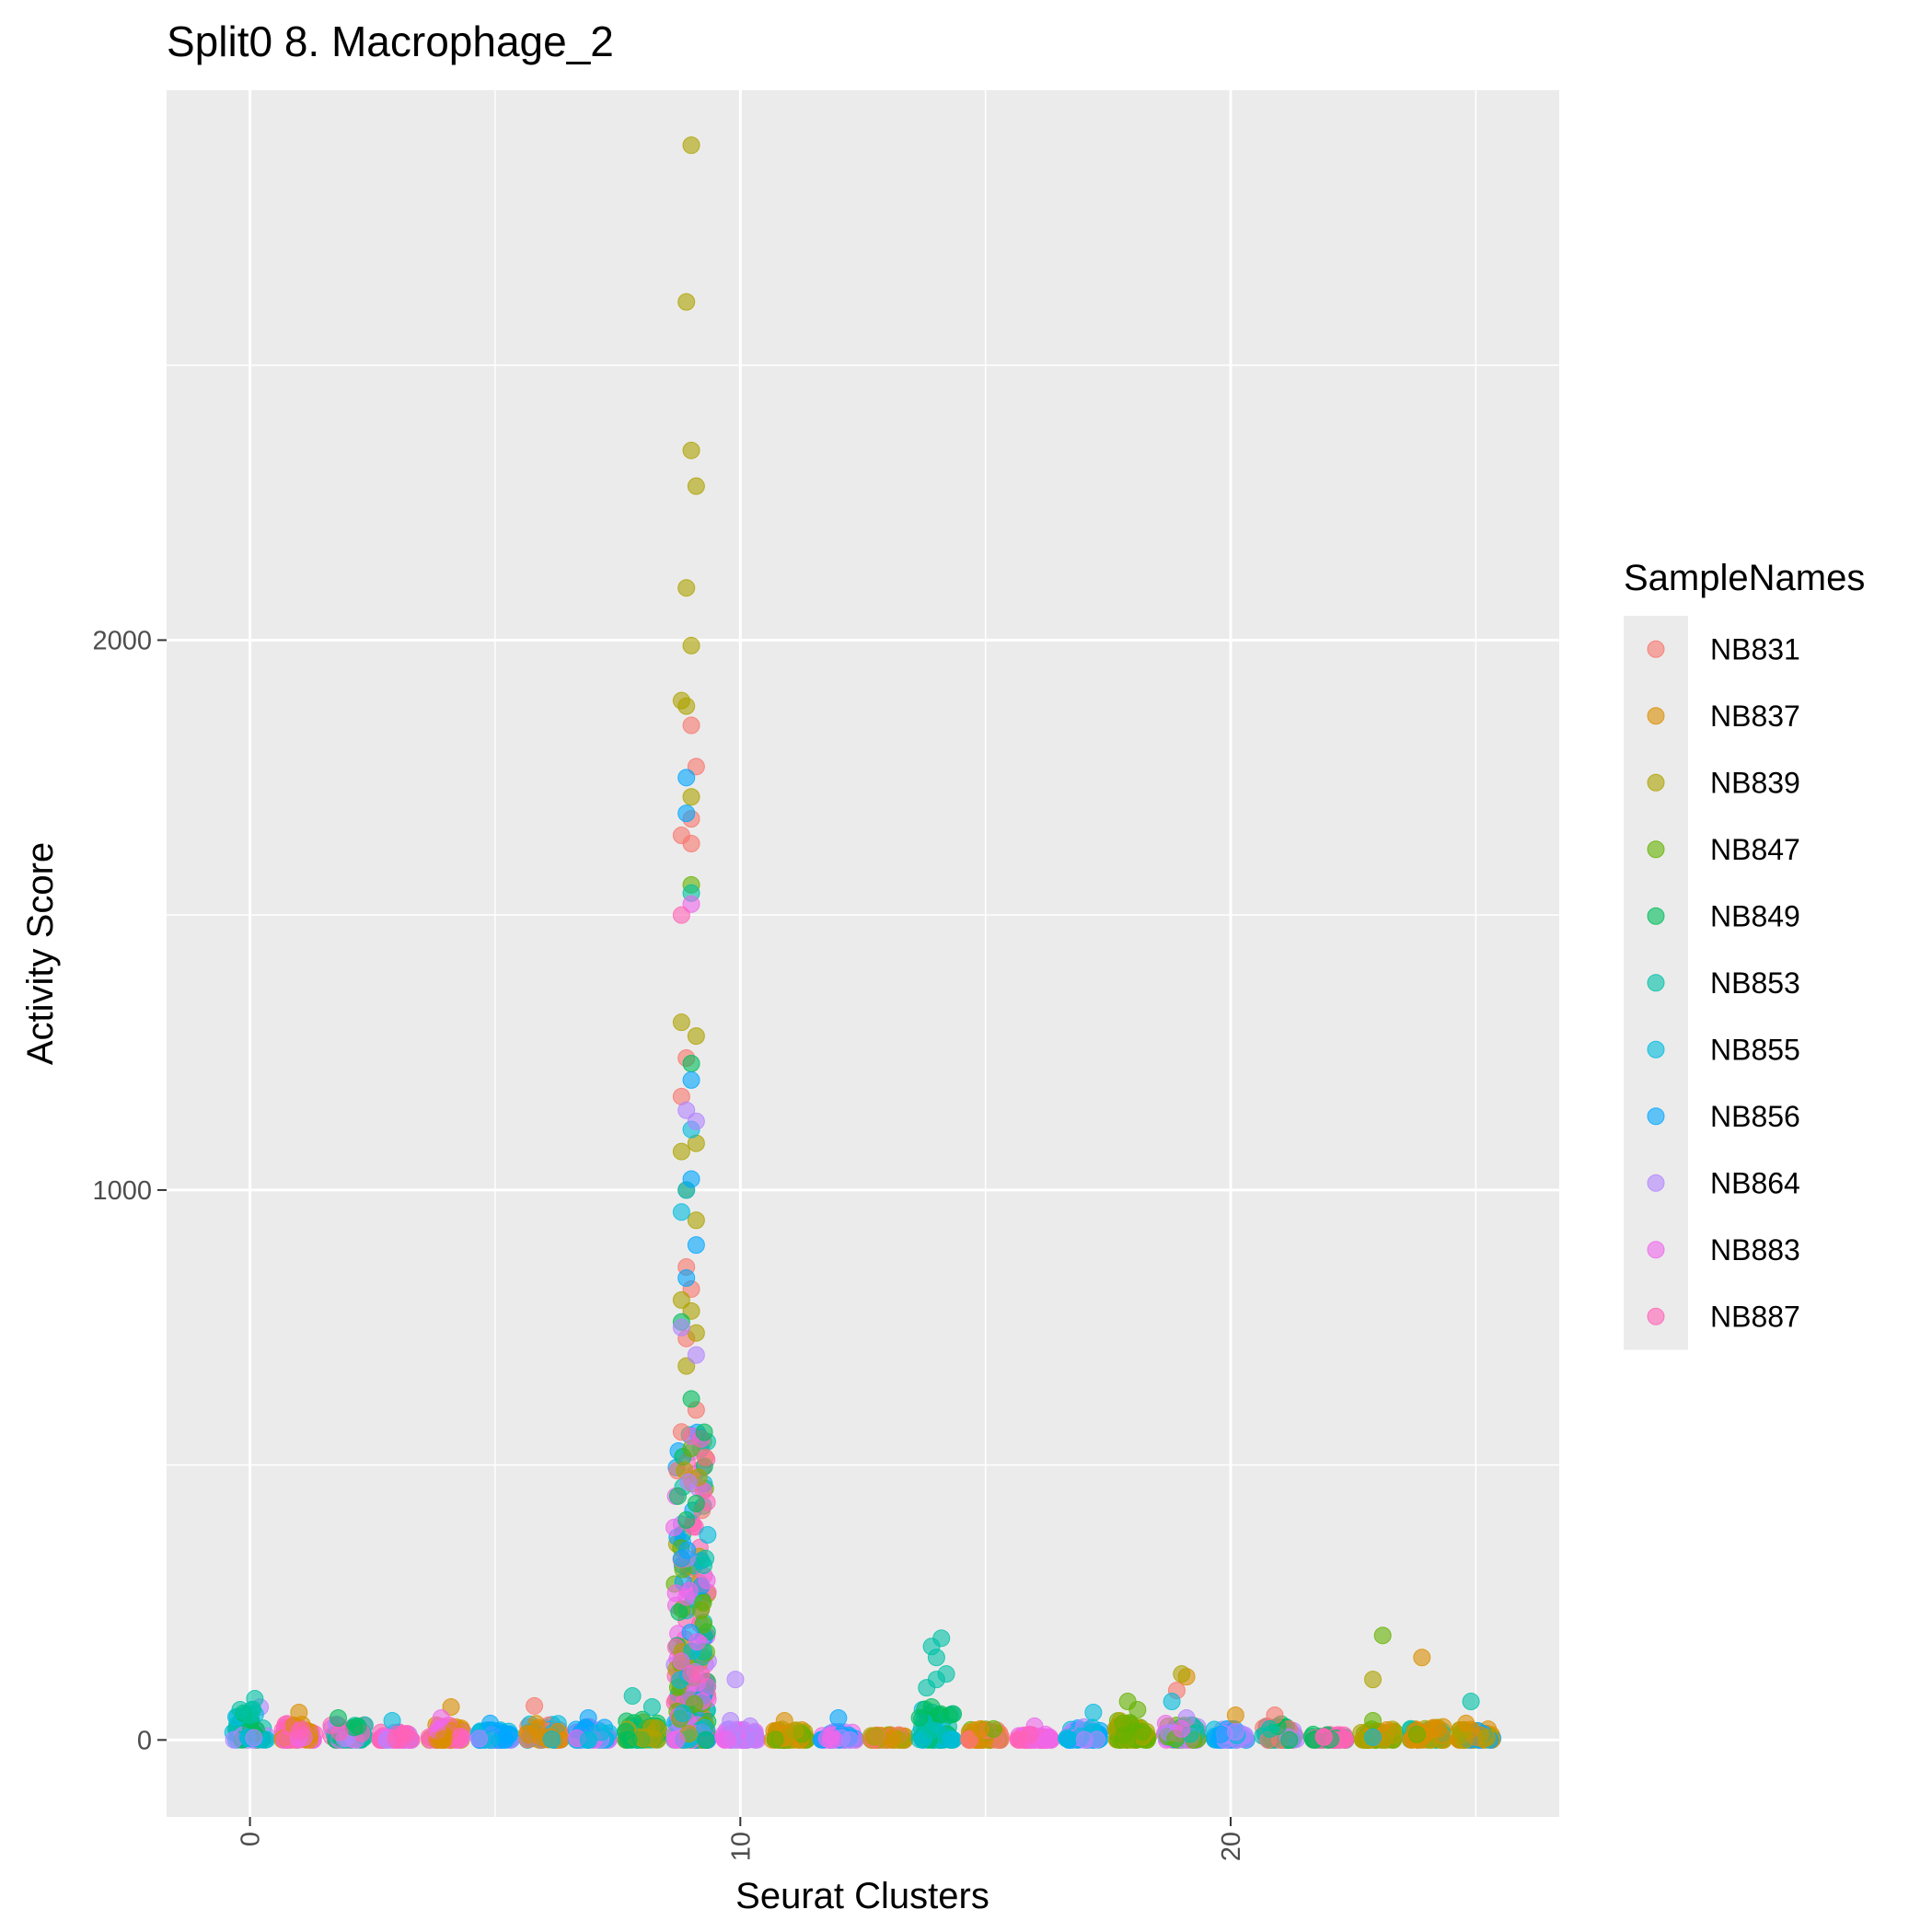 The image size is (1932, 1932). I want to click on y-tick-label: 2000, so click(122, 640).